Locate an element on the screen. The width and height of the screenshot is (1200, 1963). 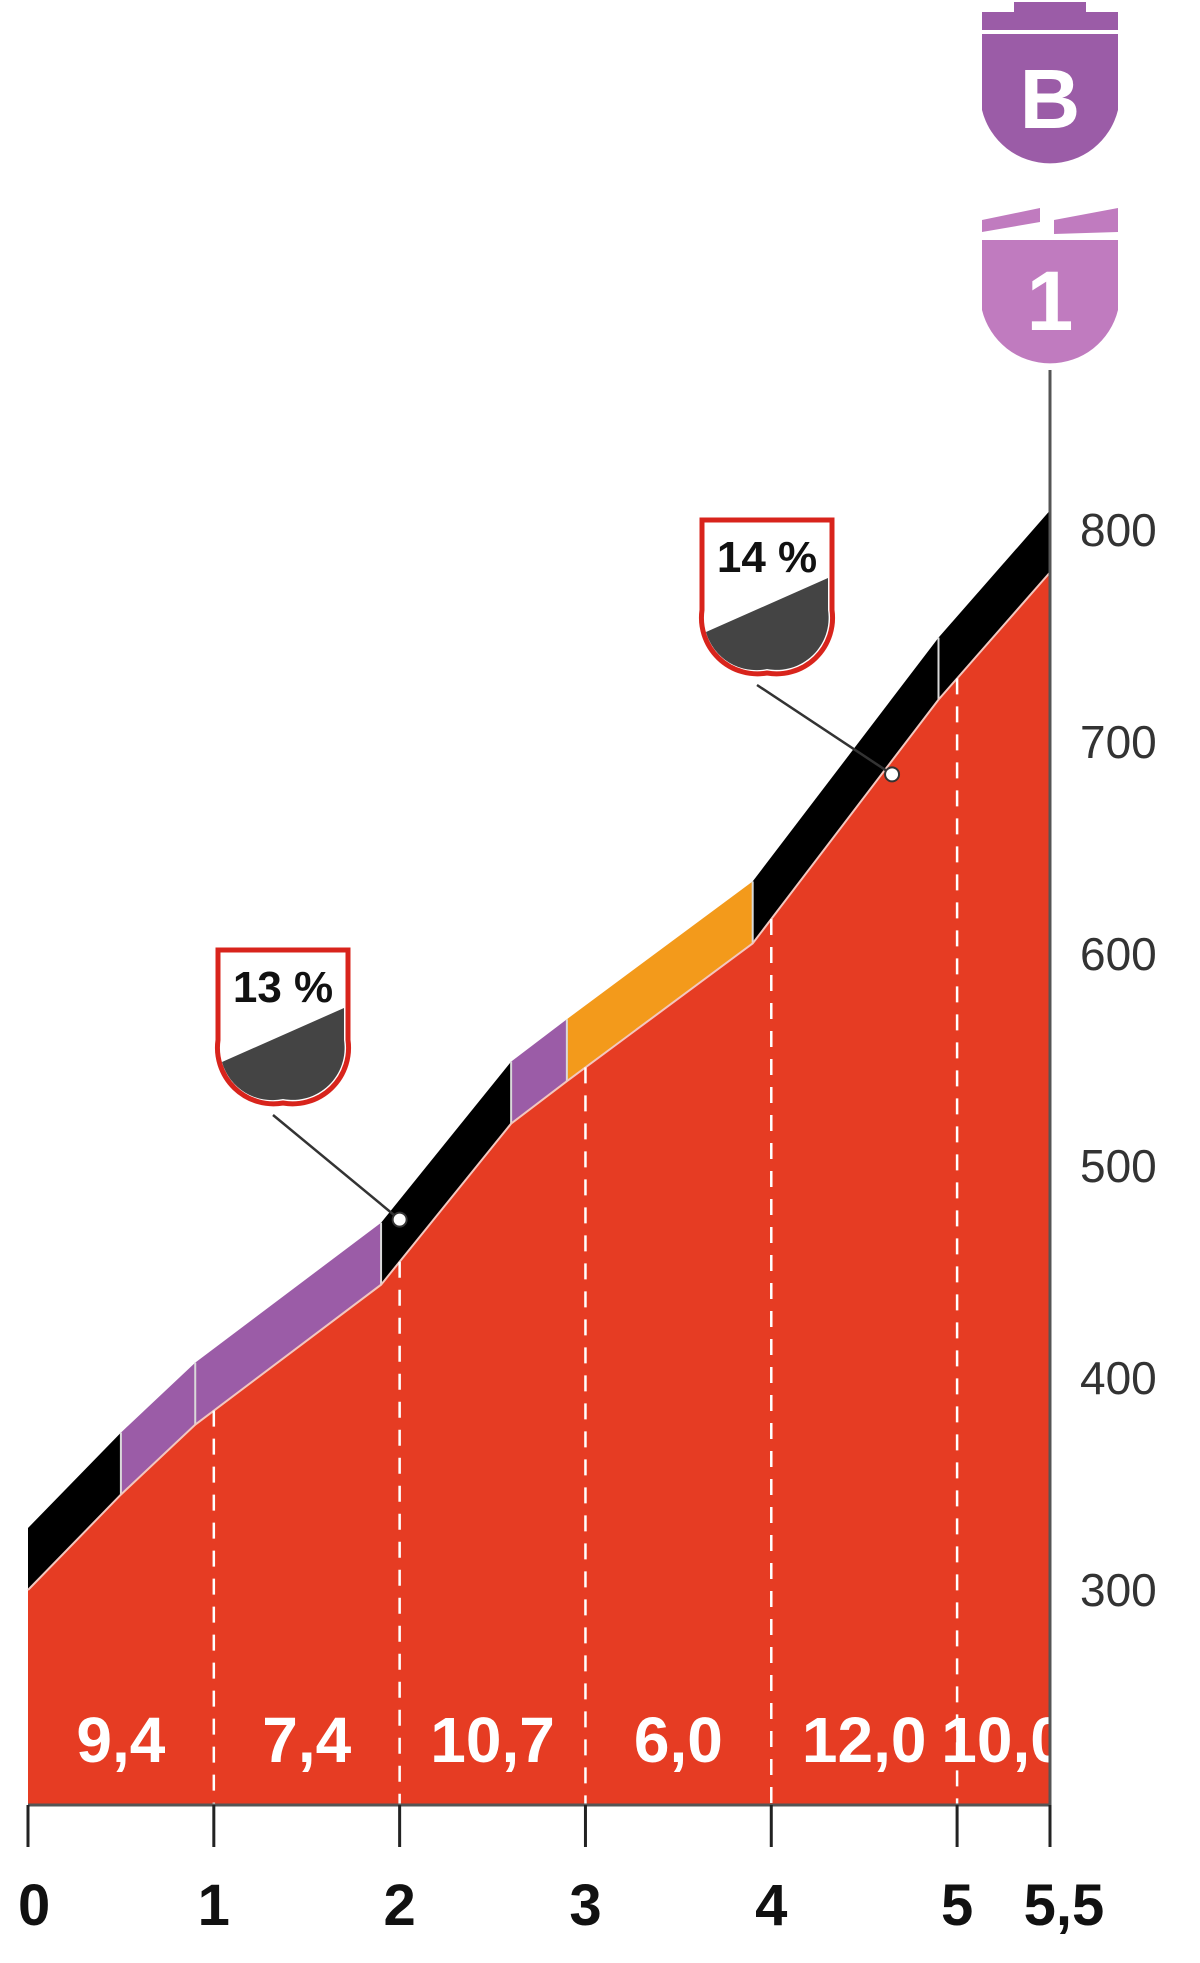
summit-badges: B1 is located at coordinates (1050, 183).